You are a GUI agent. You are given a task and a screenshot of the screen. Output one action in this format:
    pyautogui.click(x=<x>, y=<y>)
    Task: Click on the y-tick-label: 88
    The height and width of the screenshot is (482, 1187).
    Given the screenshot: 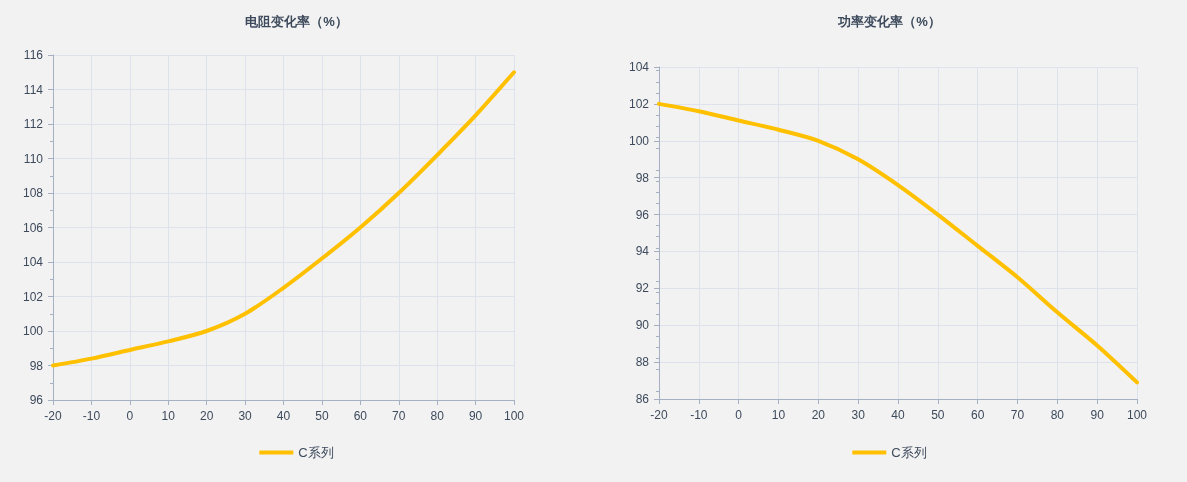 What is the action you would take?
    pyautogui.click(x=642, y=362)
    